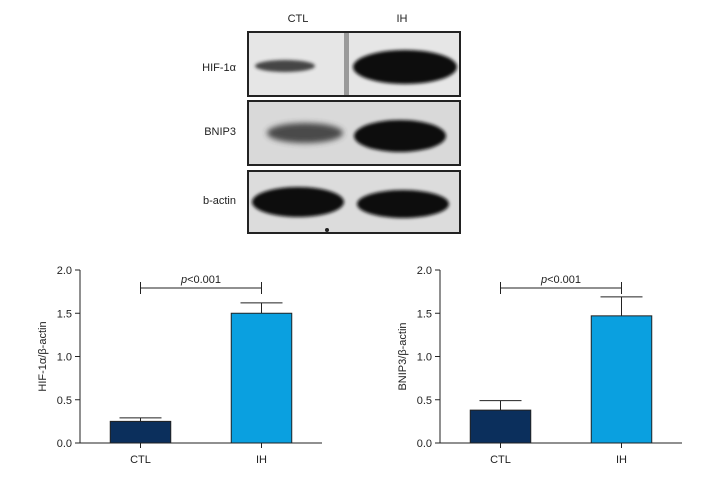 The image size is (720, 480). I want to click on bnip3-bar-ih, so click(621, 379).